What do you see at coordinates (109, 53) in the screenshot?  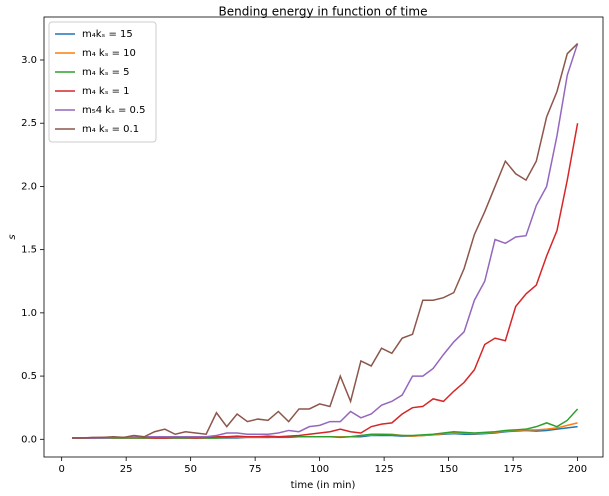 I see `legend-label: m₄ kₛ = 10` at bounding box center [109, 53].